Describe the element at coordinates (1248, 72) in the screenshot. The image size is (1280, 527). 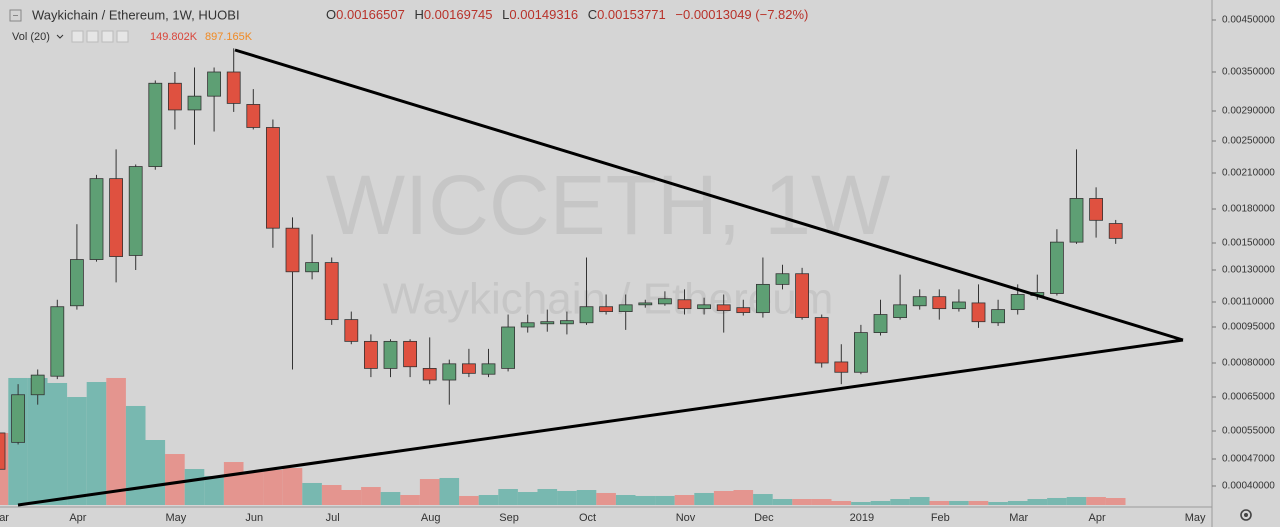
I see `y-tick-label: 0.00350000` at that location.